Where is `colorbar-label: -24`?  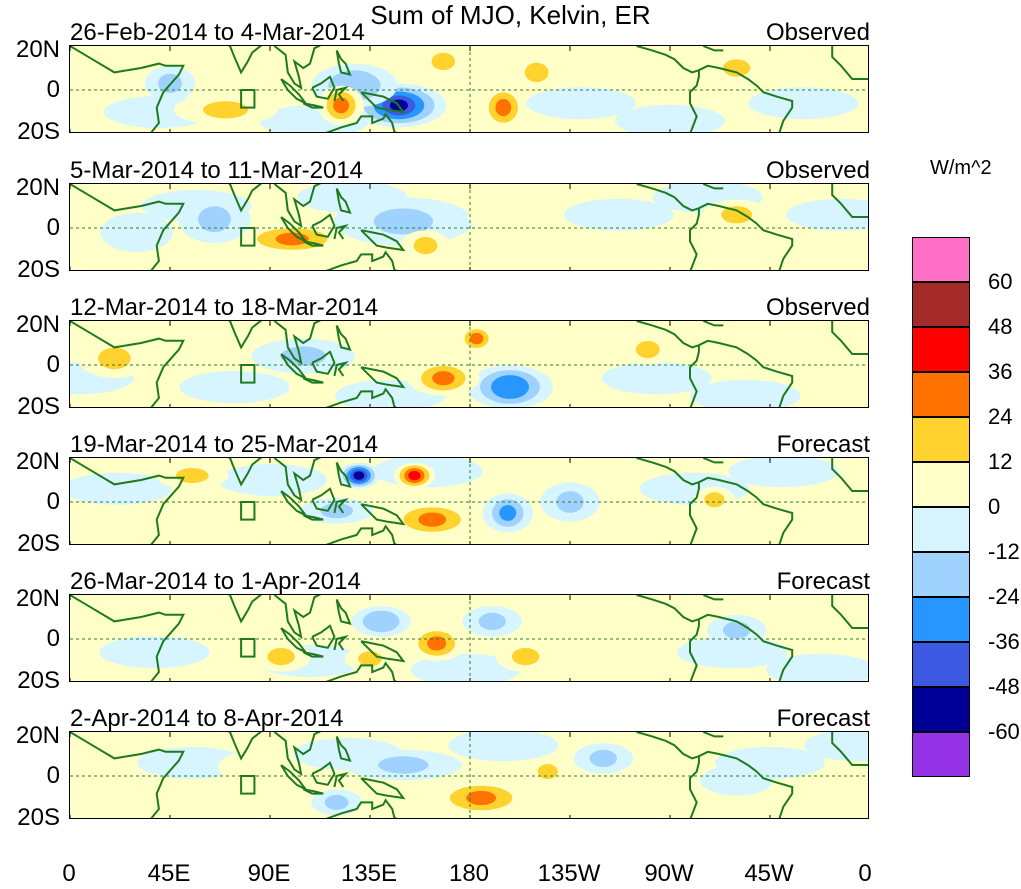 colorbar-label: -24 is located at coordinates (1004, 596).